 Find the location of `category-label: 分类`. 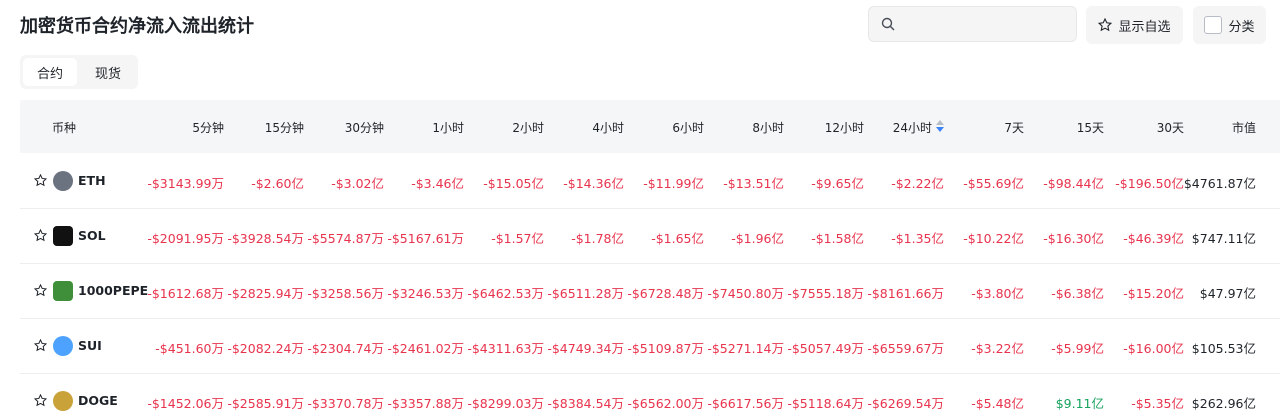

category-label: 分类 is located at coordinates (1241, 27).